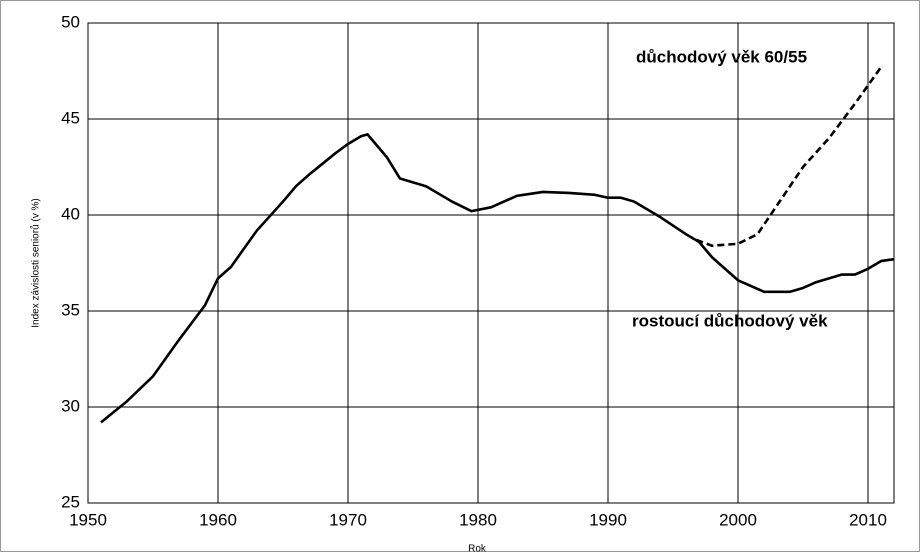  Describe the element at coordinates (70, 501) in the screenshot. I see `y-tick-label: 25` at that location.